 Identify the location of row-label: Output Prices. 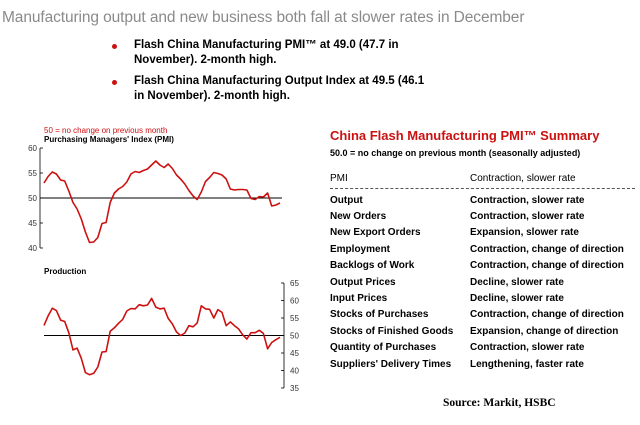
(363, 282).